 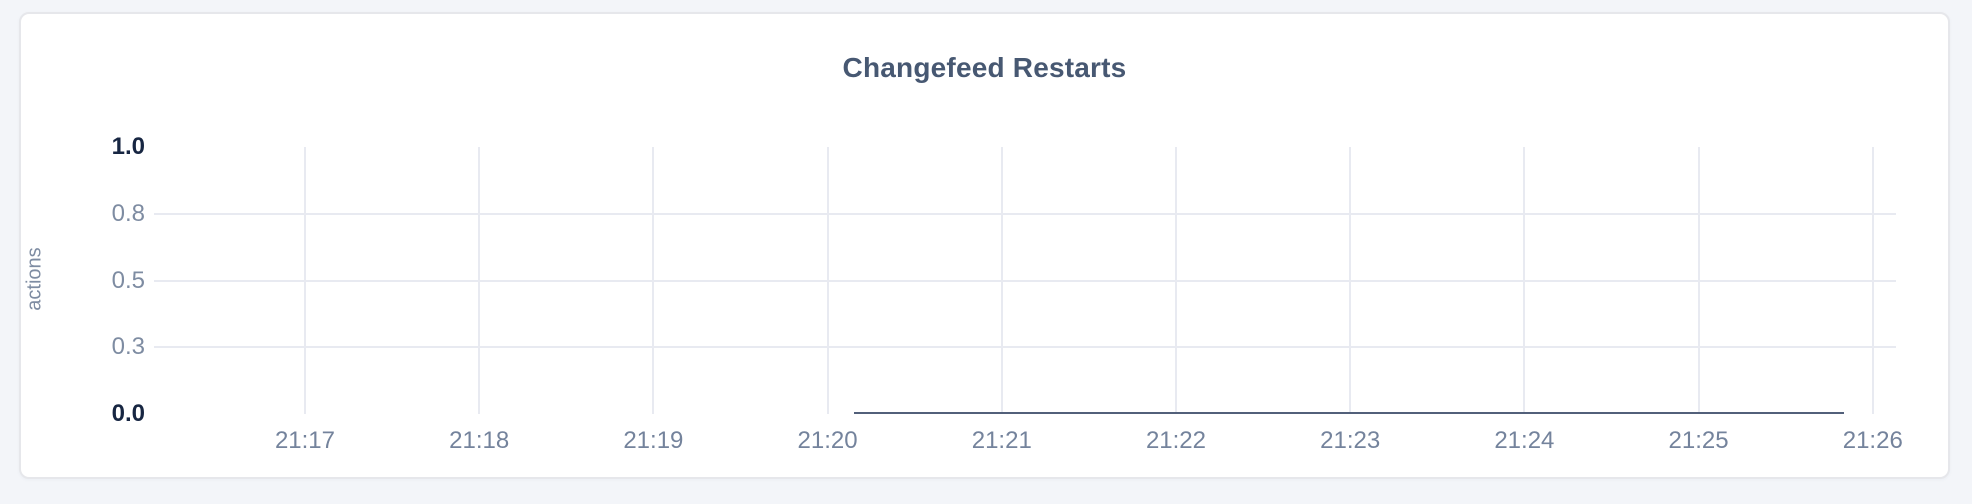 I want to click on x-tick-label: 21:22, so click(x=1175, y=440).